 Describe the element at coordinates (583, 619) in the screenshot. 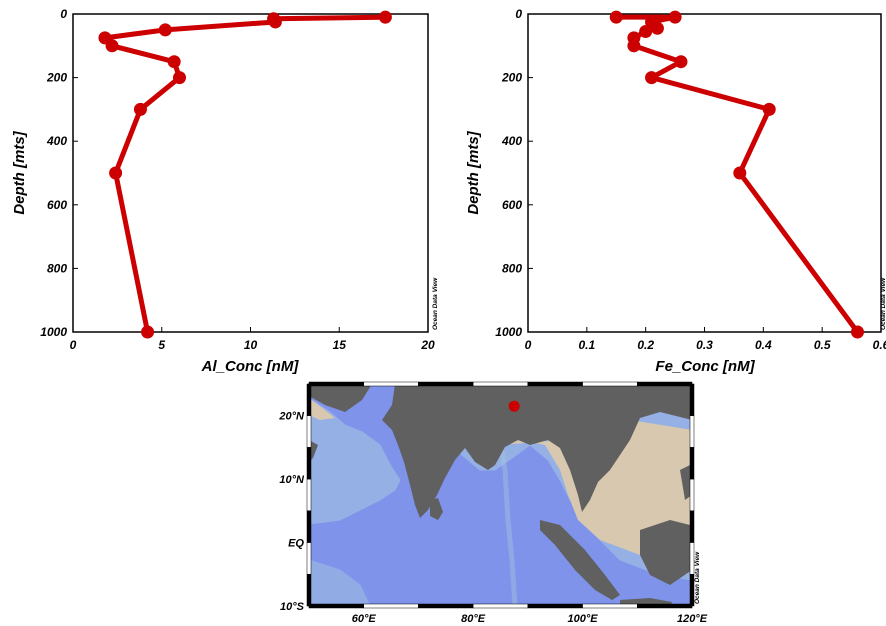

I see `map-lon-label: 100°E` at that location.